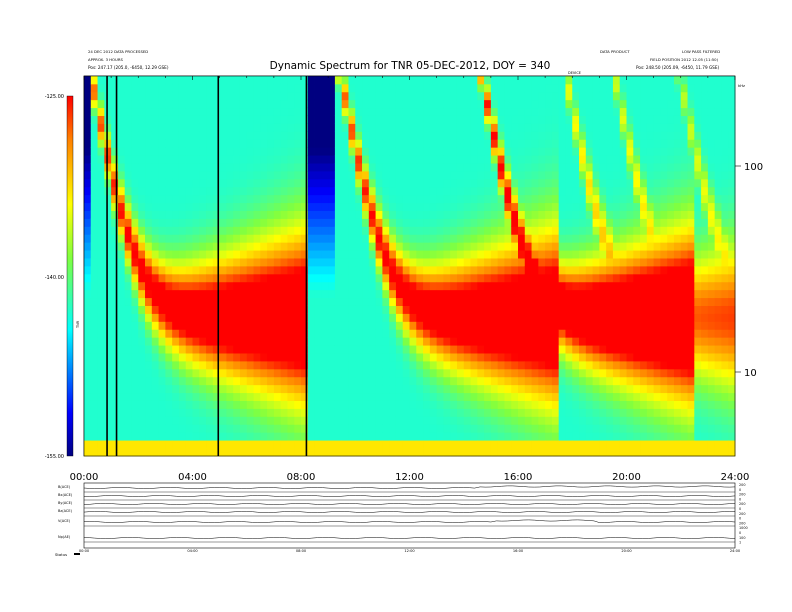 This screenshot has height=612, width=792. Describe the element at coordinates (749, 231) in the screenshot. I see `frequency-axis: kHz 100 10` at that location.